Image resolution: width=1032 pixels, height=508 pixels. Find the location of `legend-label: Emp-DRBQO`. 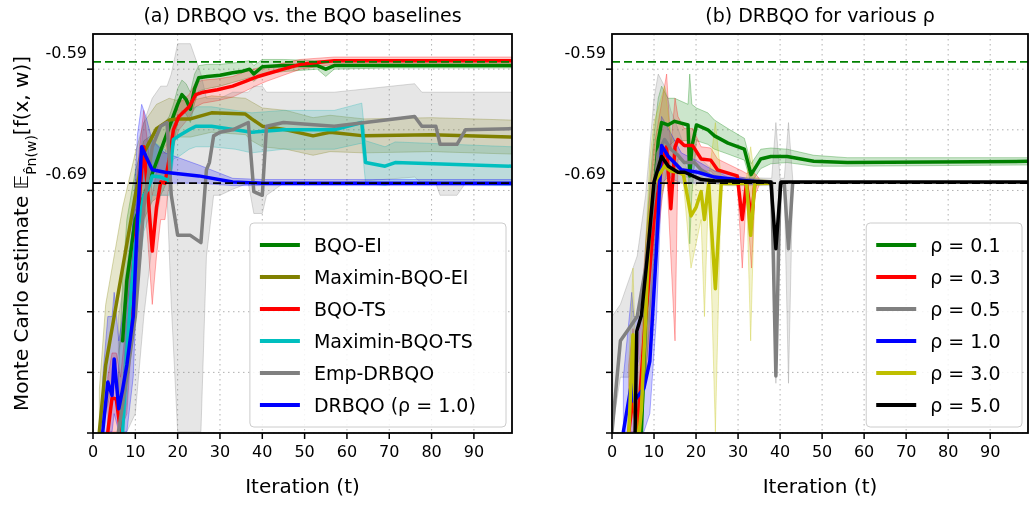

legend-label: Emp-DRBQO is located at coordinates (374, 373).